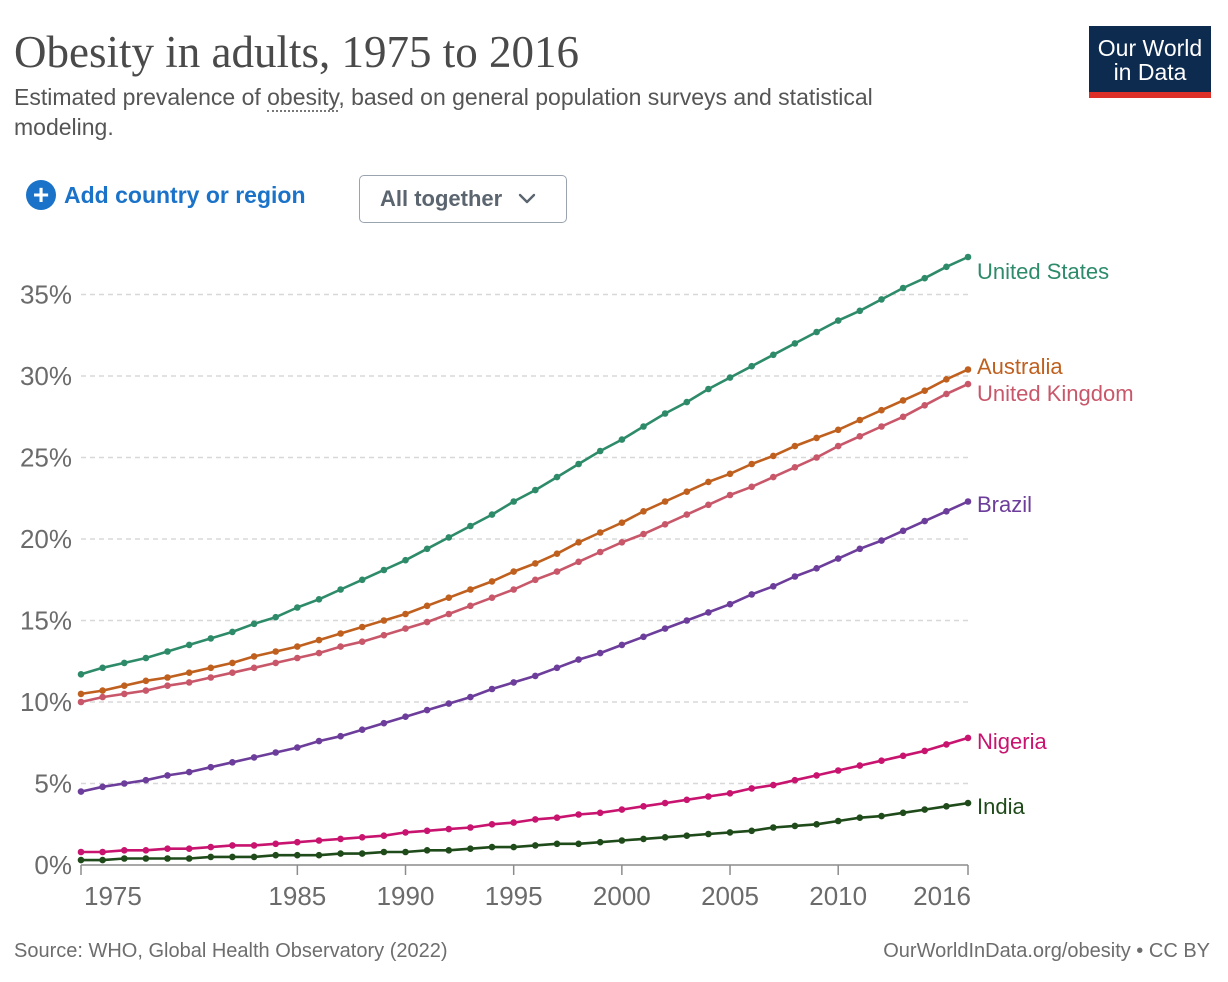  What do you see at coordinates (1046, 951) in the screenshot?
I see `source-url: OurWorldInData.org/obesity • CC BY` at bounding box center [1046, 951].